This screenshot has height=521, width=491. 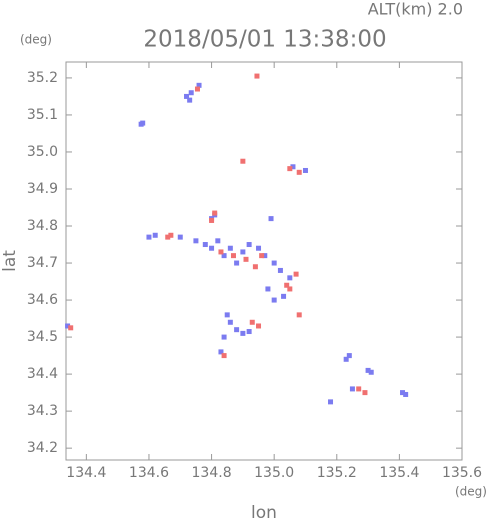 What do you see at coordinates (42, 263) in the screenshot?
I see `y-tick-label: 34.7` at bounding box center [42, 263].